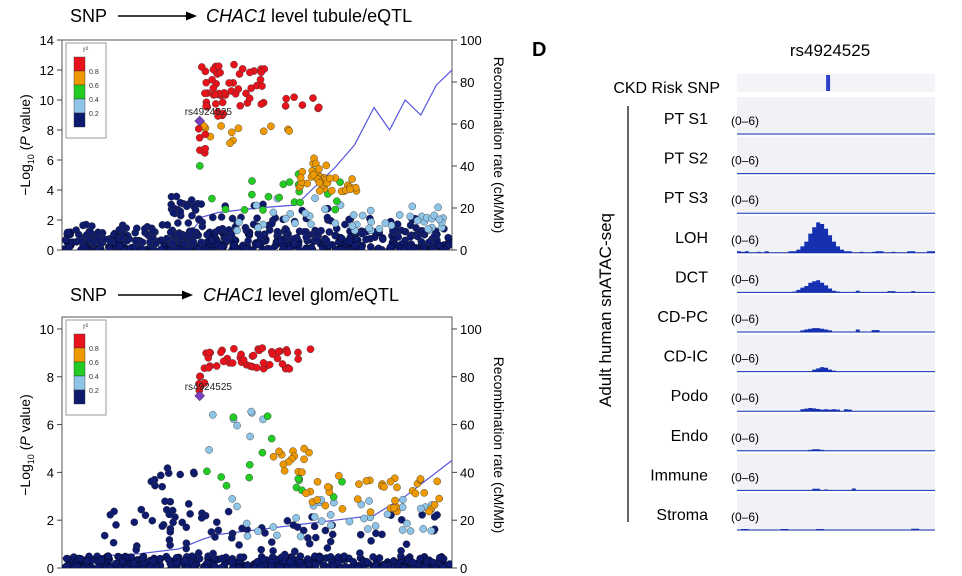  I want to click on tubule-legend-box, so click(86, 90).